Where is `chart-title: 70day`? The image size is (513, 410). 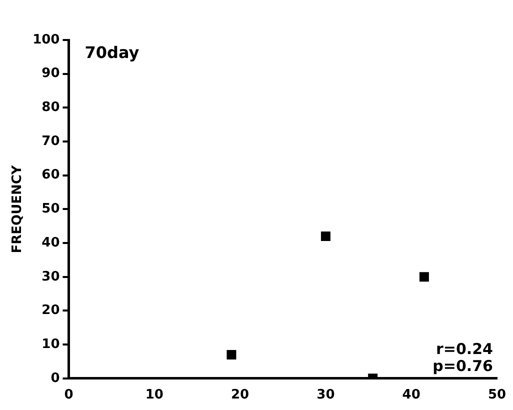
chart-title: 70day is located at coordinates (112, 52).